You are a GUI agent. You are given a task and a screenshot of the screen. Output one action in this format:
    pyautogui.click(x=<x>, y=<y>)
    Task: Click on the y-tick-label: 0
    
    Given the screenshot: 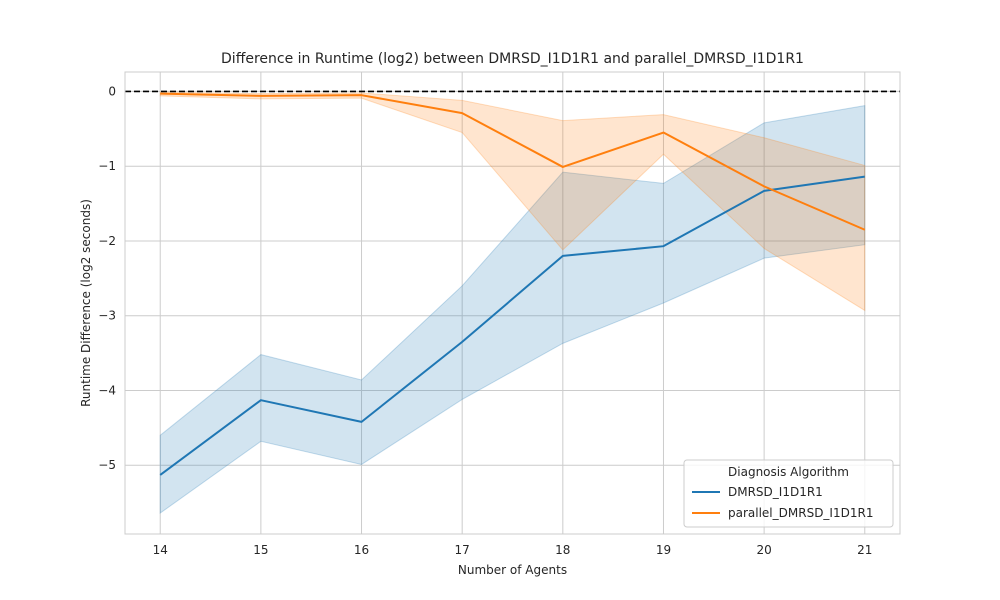 What is the action you would take?
    pyautogui.click(x=112, y=91)
    